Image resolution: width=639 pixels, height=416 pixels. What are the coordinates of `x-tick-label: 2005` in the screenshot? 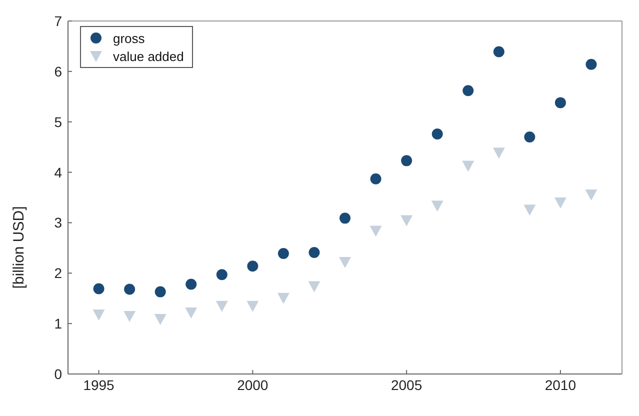 It's located at (406, 384).